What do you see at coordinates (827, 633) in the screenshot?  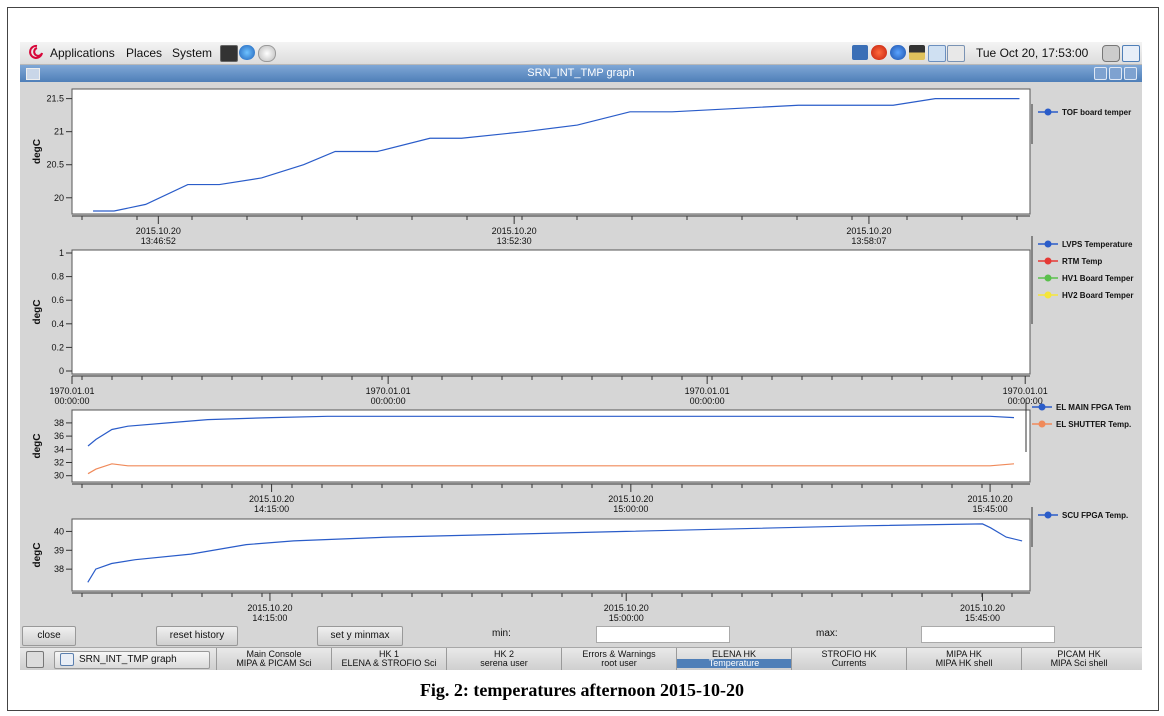 I see `max-label: max:` at bounding box center [827, 633].